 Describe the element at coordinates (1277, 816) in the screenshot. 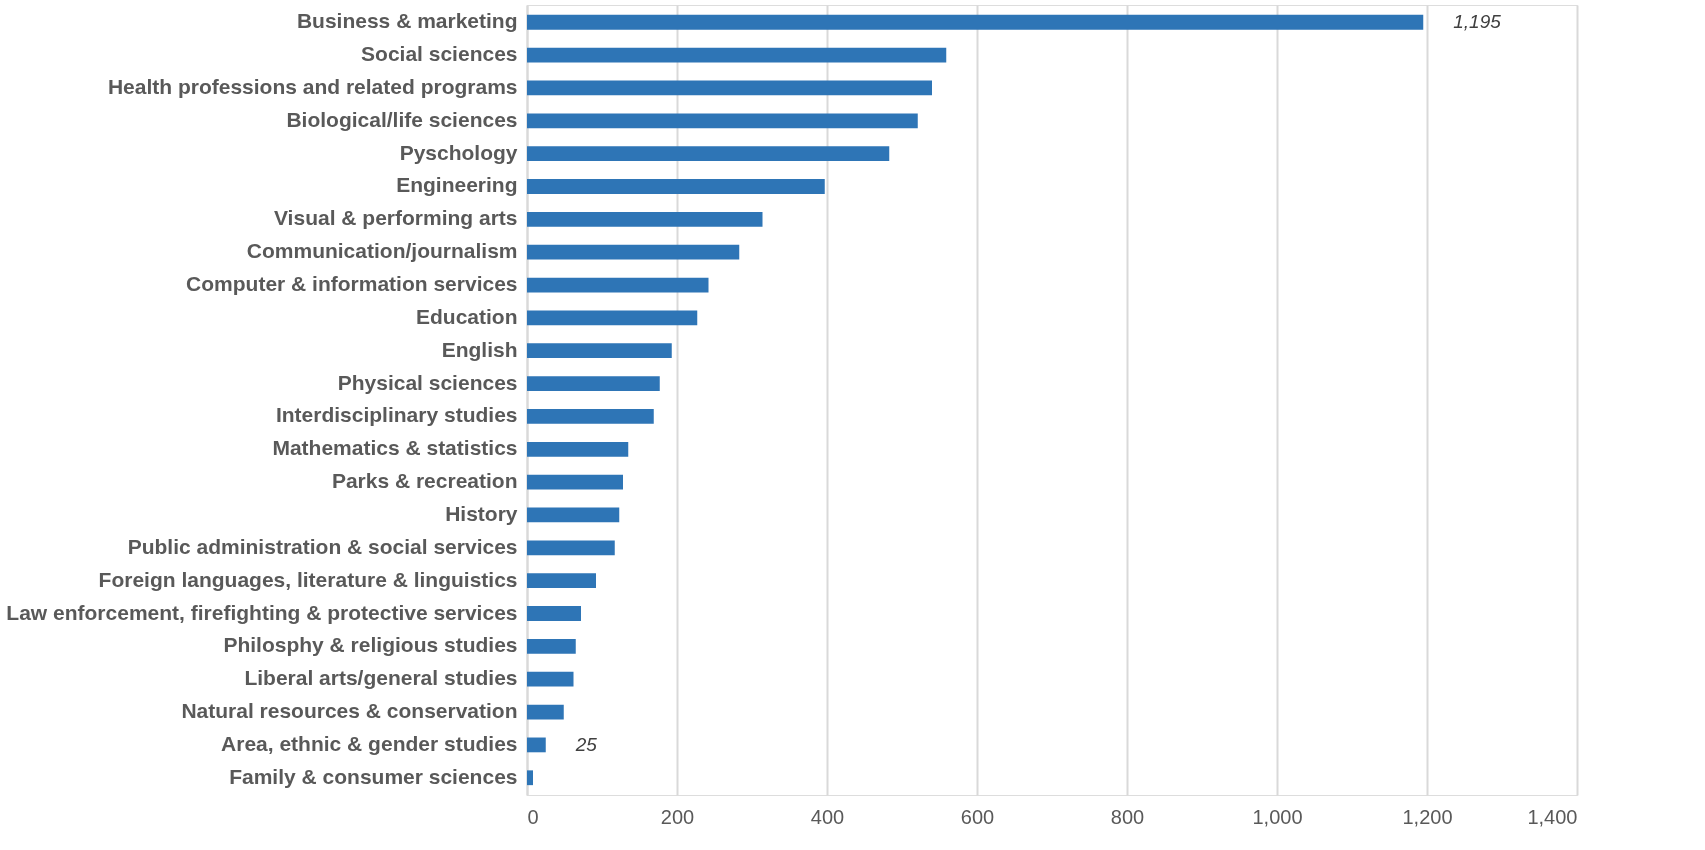

I see `x-tick-label: 1,000` at that location.